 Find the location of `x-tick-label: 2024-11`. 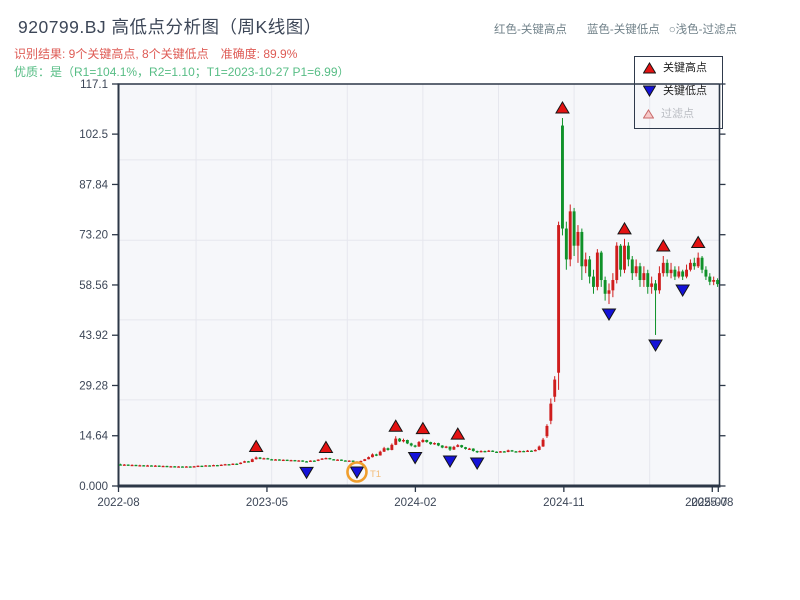

x-tick-label: 2024-11 is located at coordinates (563, 503).